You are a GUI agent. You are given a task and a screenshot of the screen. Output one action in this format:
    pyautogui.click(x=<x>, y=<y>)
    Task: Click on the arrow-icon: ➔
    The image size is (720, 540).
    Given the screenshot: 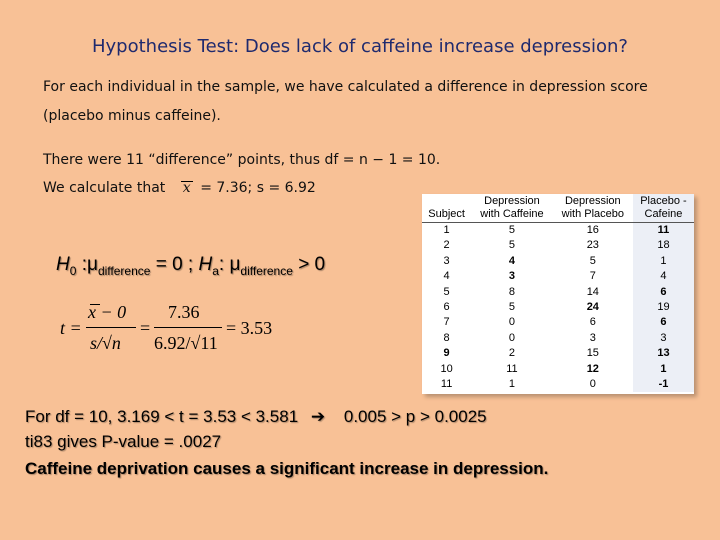 What is the action you would take?
    pyautogui.click(x=318, y=416)
    